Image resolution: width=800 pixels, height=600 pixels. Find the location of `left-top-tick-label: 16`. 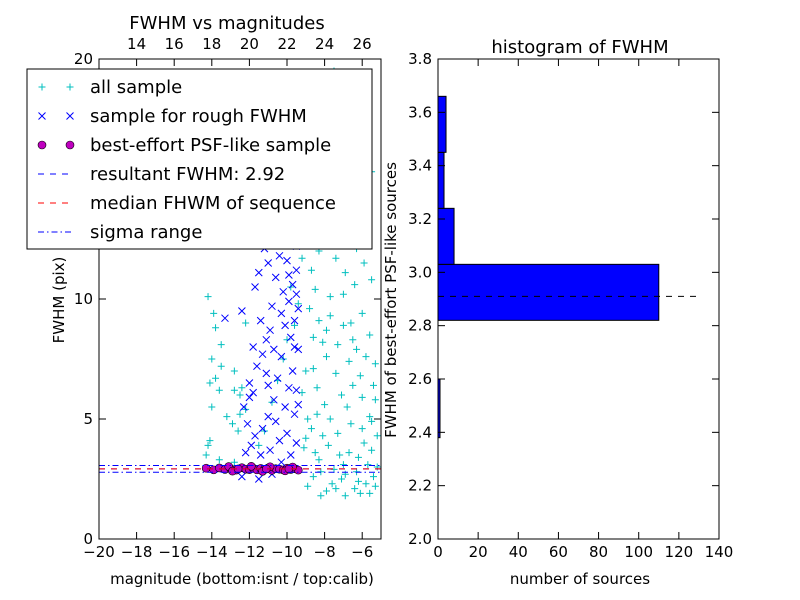

left-top-tick-label: 16 is located at coordinates (174, 44).